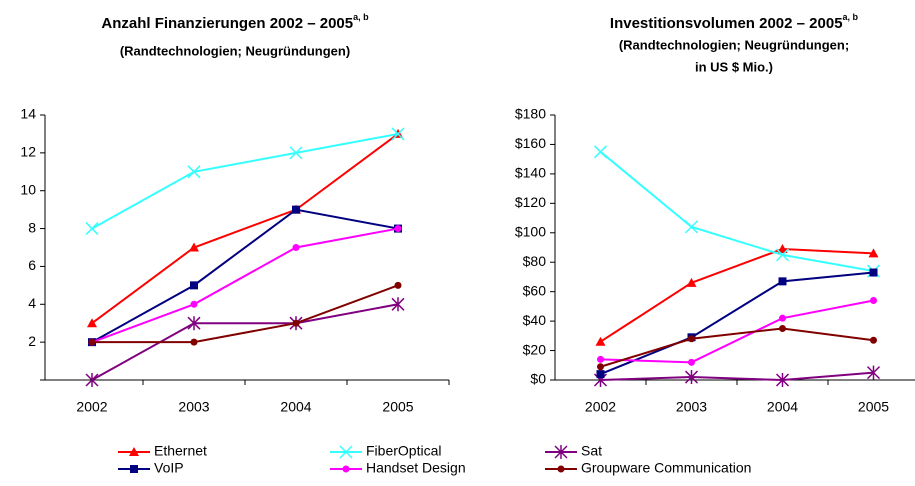  Describe the element at coordinates (169, 468) in the screenshot. I see `legend-label: VoIP` at that location.